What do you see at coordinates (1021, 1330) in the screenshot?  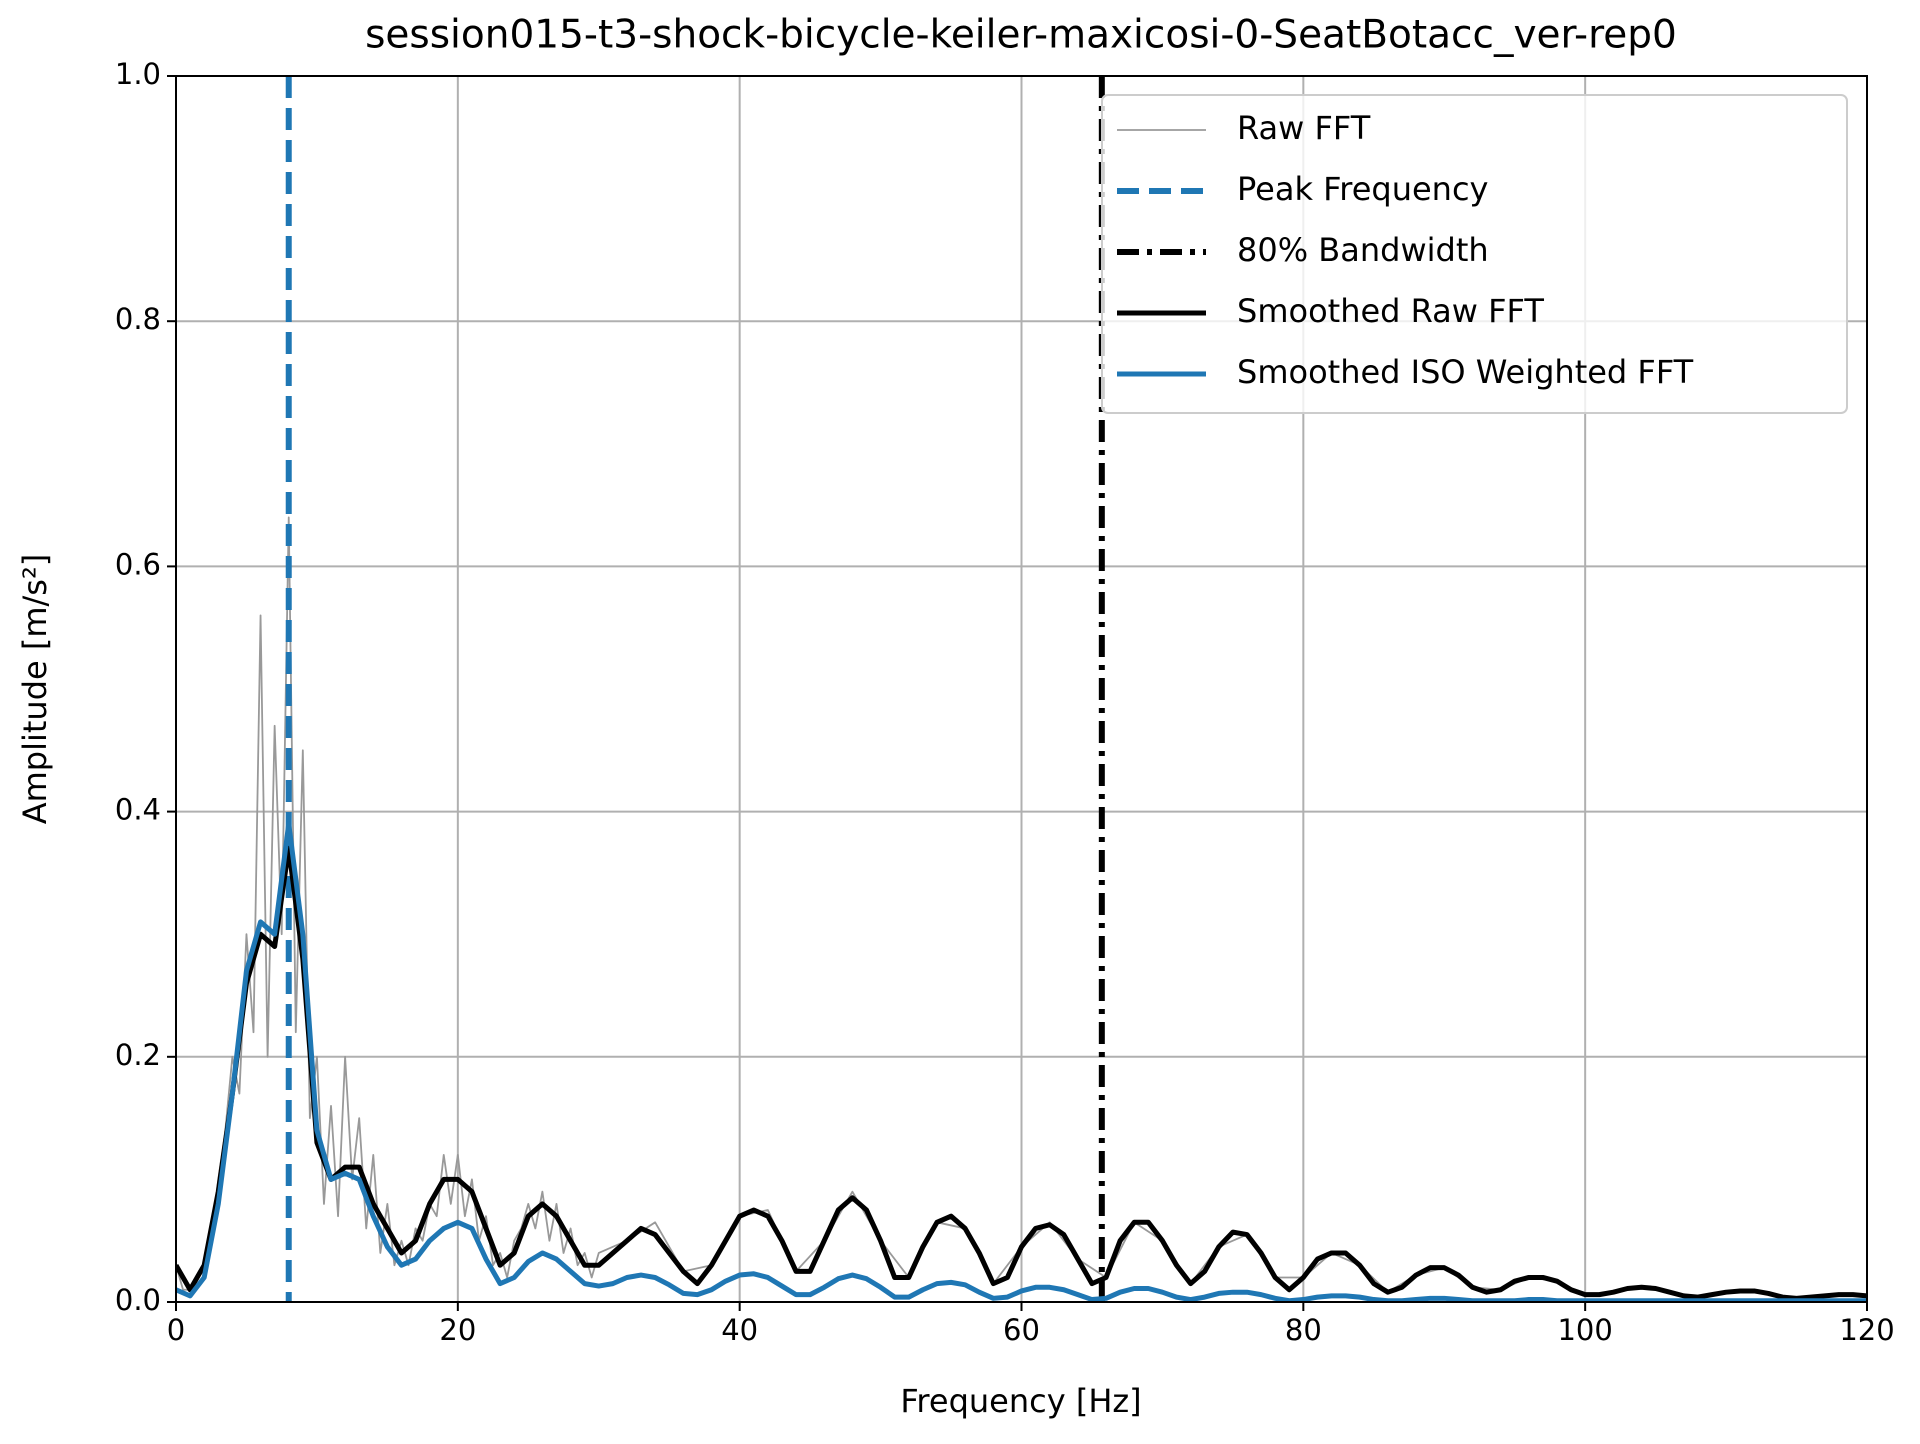 I see `x-tick-label: 60` at bounding box center [1021, 1330].